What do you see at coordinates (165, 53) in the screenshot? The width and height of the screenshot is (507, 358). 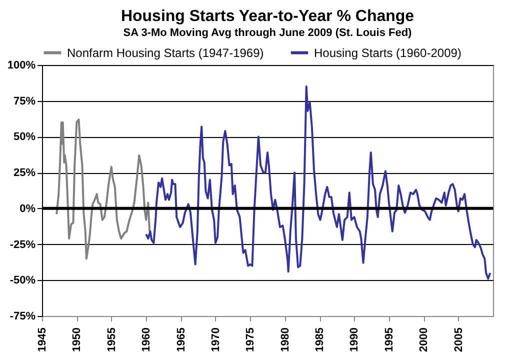 I see `legend-label: Nonfarm Housing Starts (1947-1969)` at bounding box center [165, 53].